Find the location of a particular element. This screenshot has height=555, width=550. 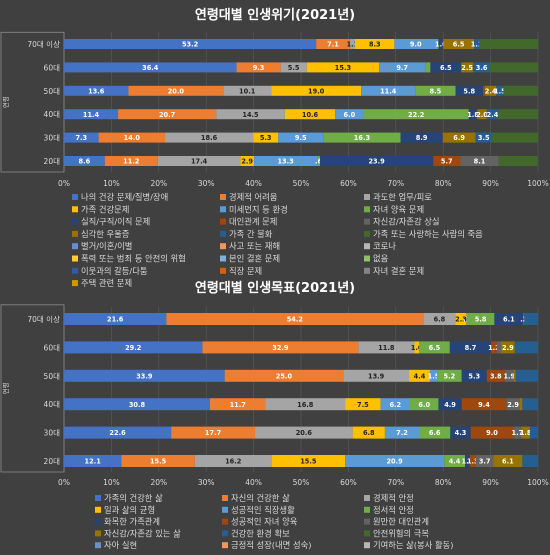

data-label: 6.0 is located at coordinates (350, 115).